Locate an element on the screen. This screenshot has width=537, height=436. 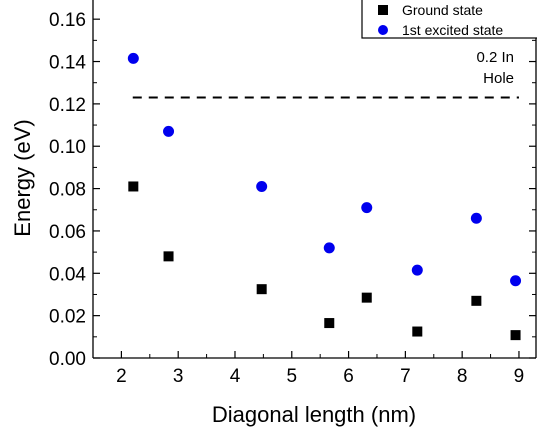
x-tick-label: 9 is located at coordinates (519, 376).